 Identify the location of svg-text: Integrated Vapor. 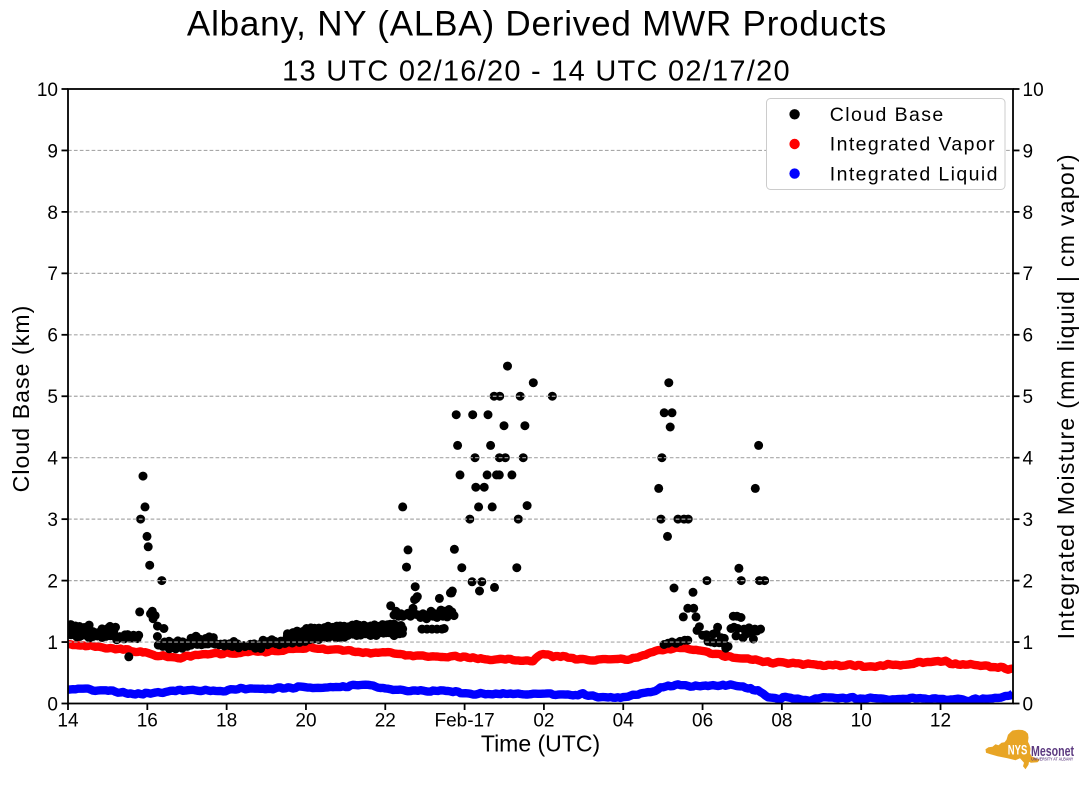
(913, 145).